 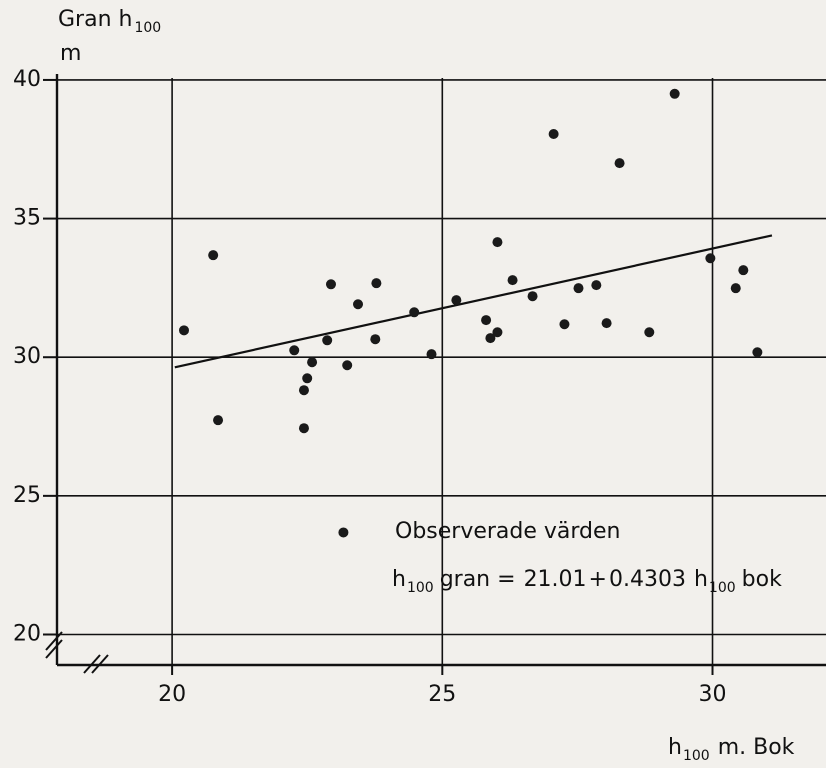 What do you see at coordinates (598, 579) in the screenshot?
I see `eq-part: +` at bounding box center [598, 579].